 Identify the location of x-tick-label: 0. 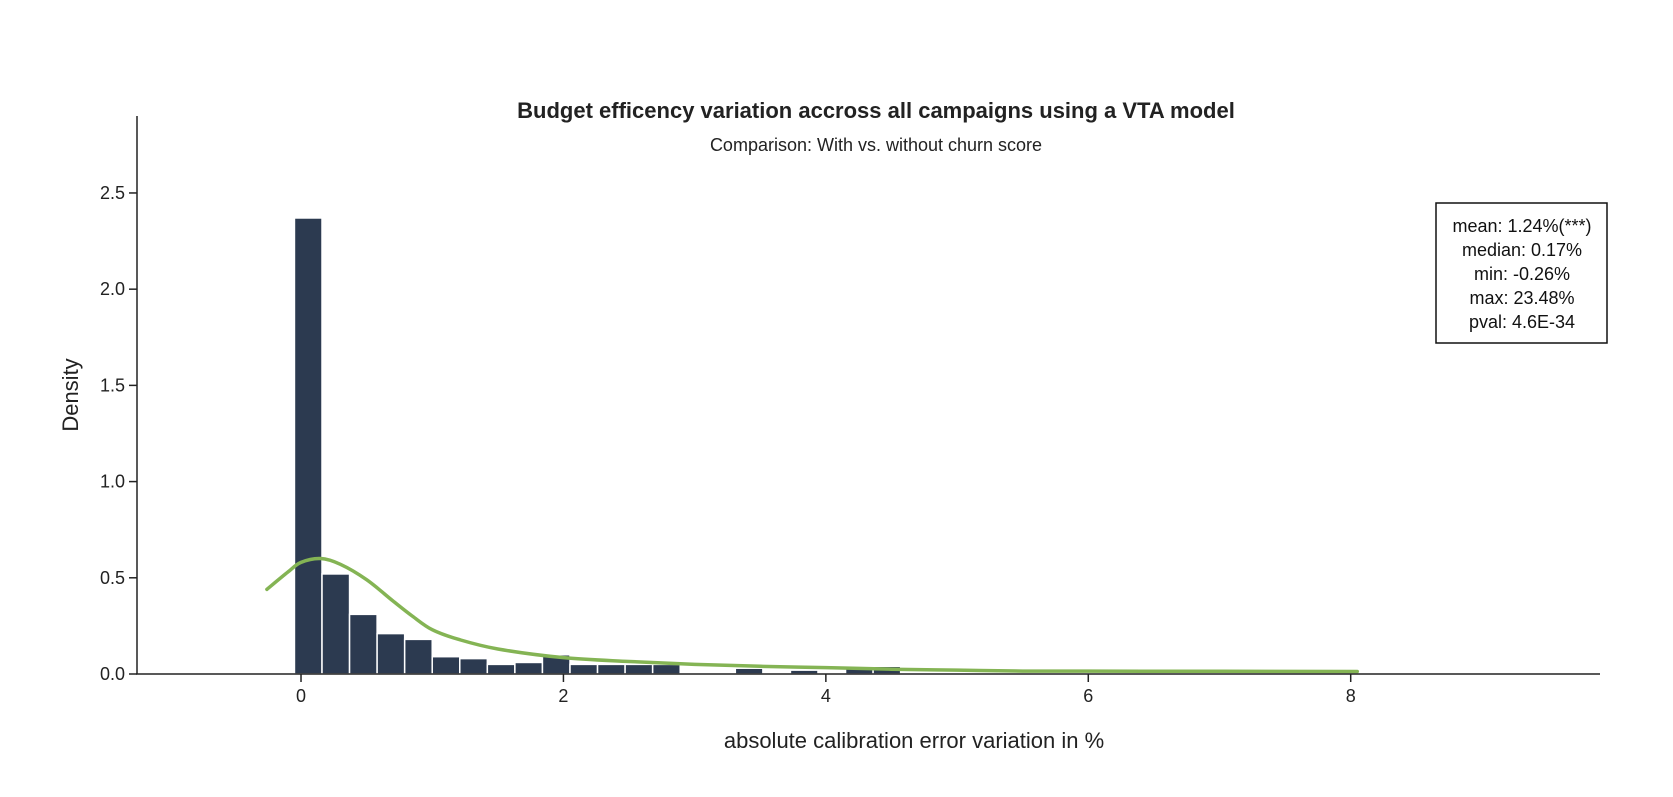
(301, 696).